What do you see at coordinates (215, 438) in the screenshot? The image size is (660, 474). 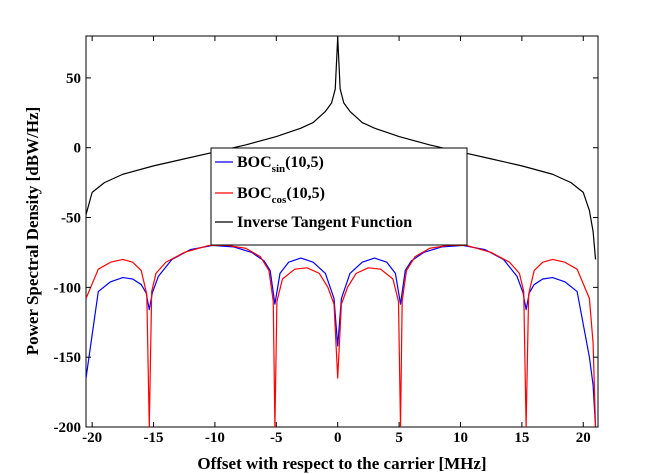 I see `x-tick-label: -10` at bounding box center [215, 438].